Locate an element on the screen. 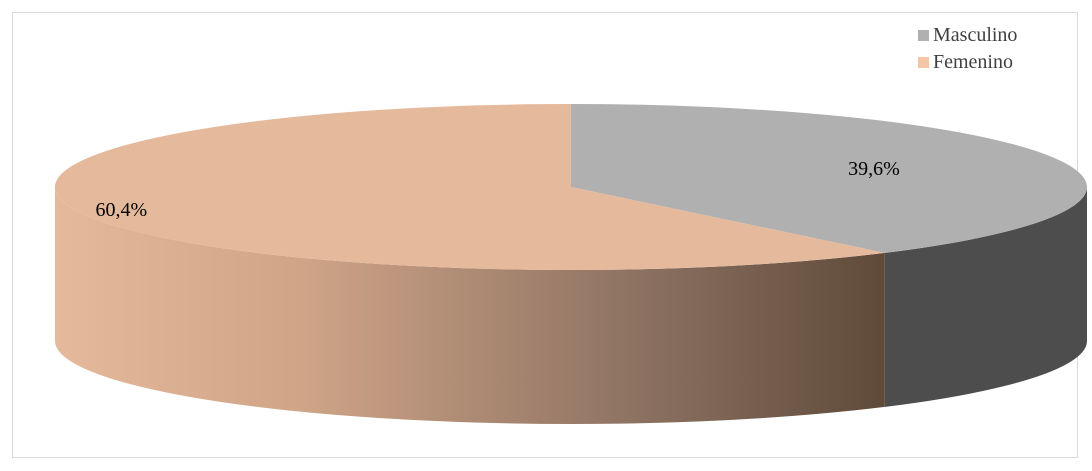 This screenshot has width=1092, height=471. data-label-femenino: 60,4% is located at coordinates (122, 210).